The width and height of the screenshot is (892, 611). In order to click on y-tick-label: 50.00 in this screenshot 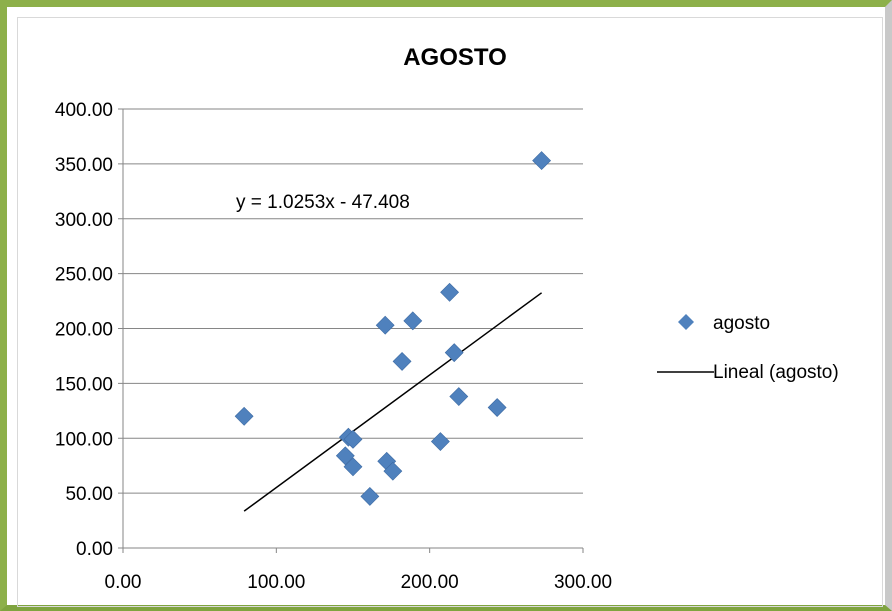, I will do `click(89, 494)`.